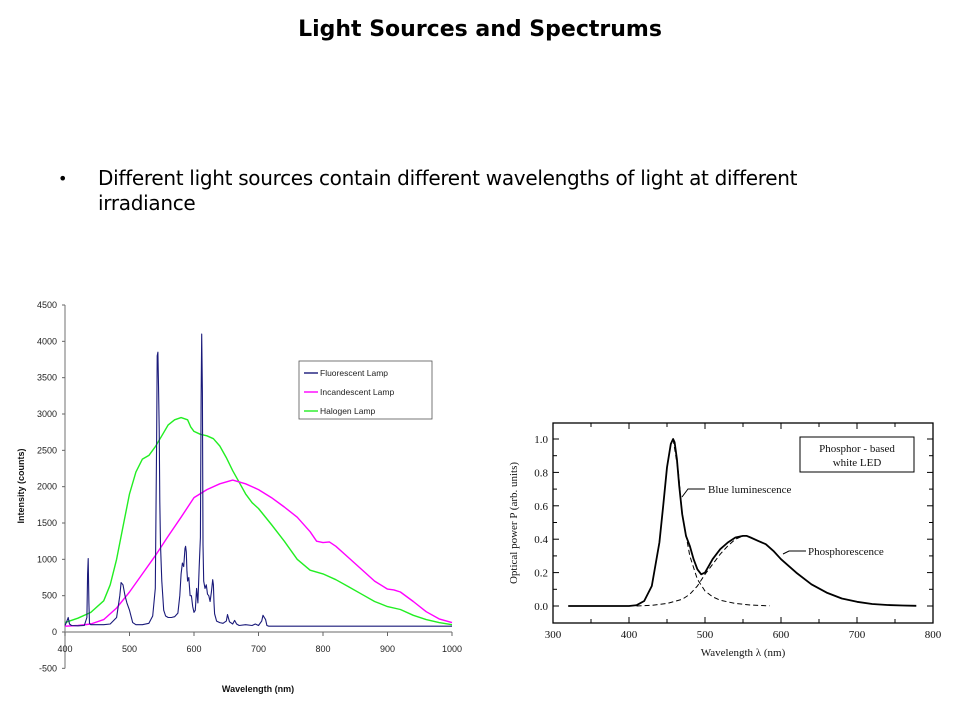 This screenshot has height=720, width=960. I want to click on right-x-tick-label: 500, so click(705, 635).